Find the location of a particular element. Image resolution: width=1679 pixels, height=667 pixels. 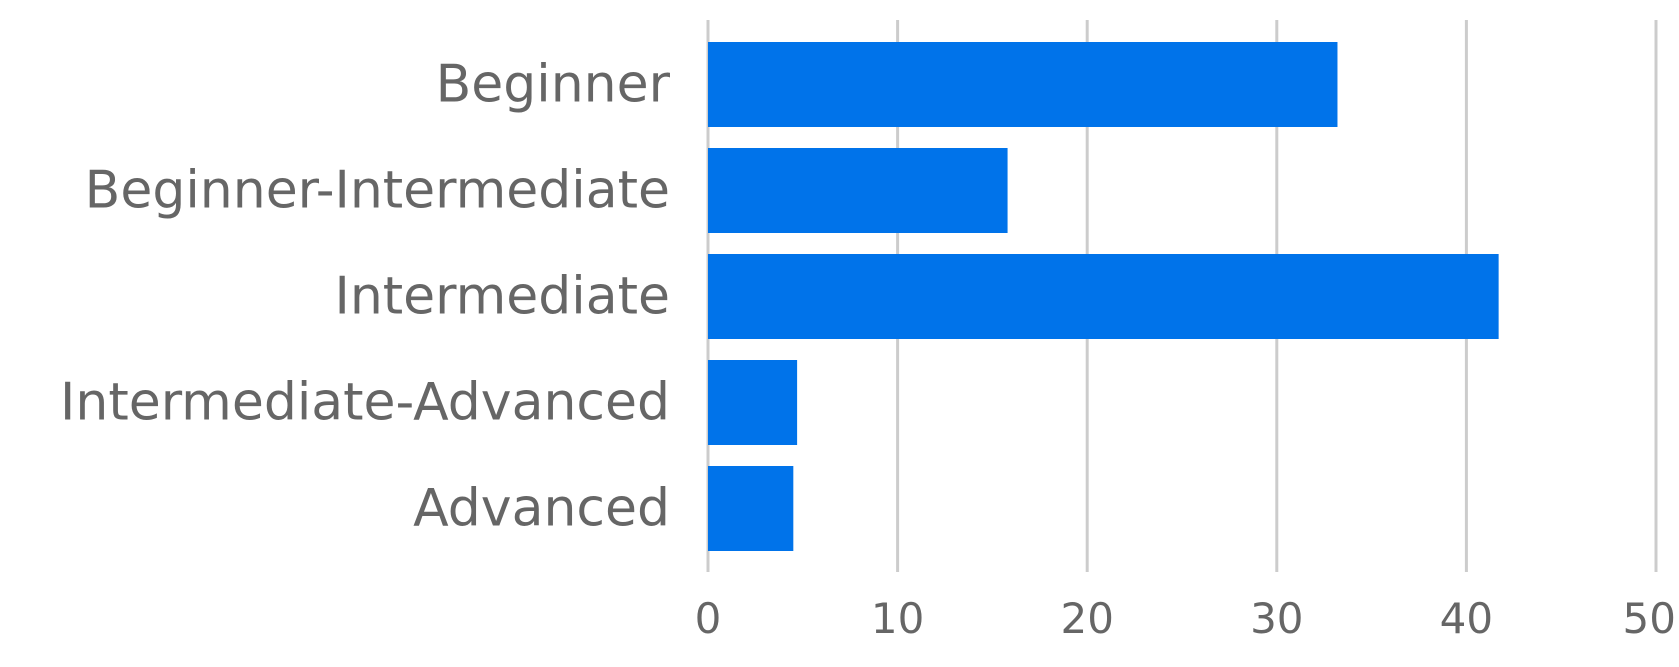

category-label-beginner-intermediate: Beginner-Intermediate is located at coordinates (377, 191).